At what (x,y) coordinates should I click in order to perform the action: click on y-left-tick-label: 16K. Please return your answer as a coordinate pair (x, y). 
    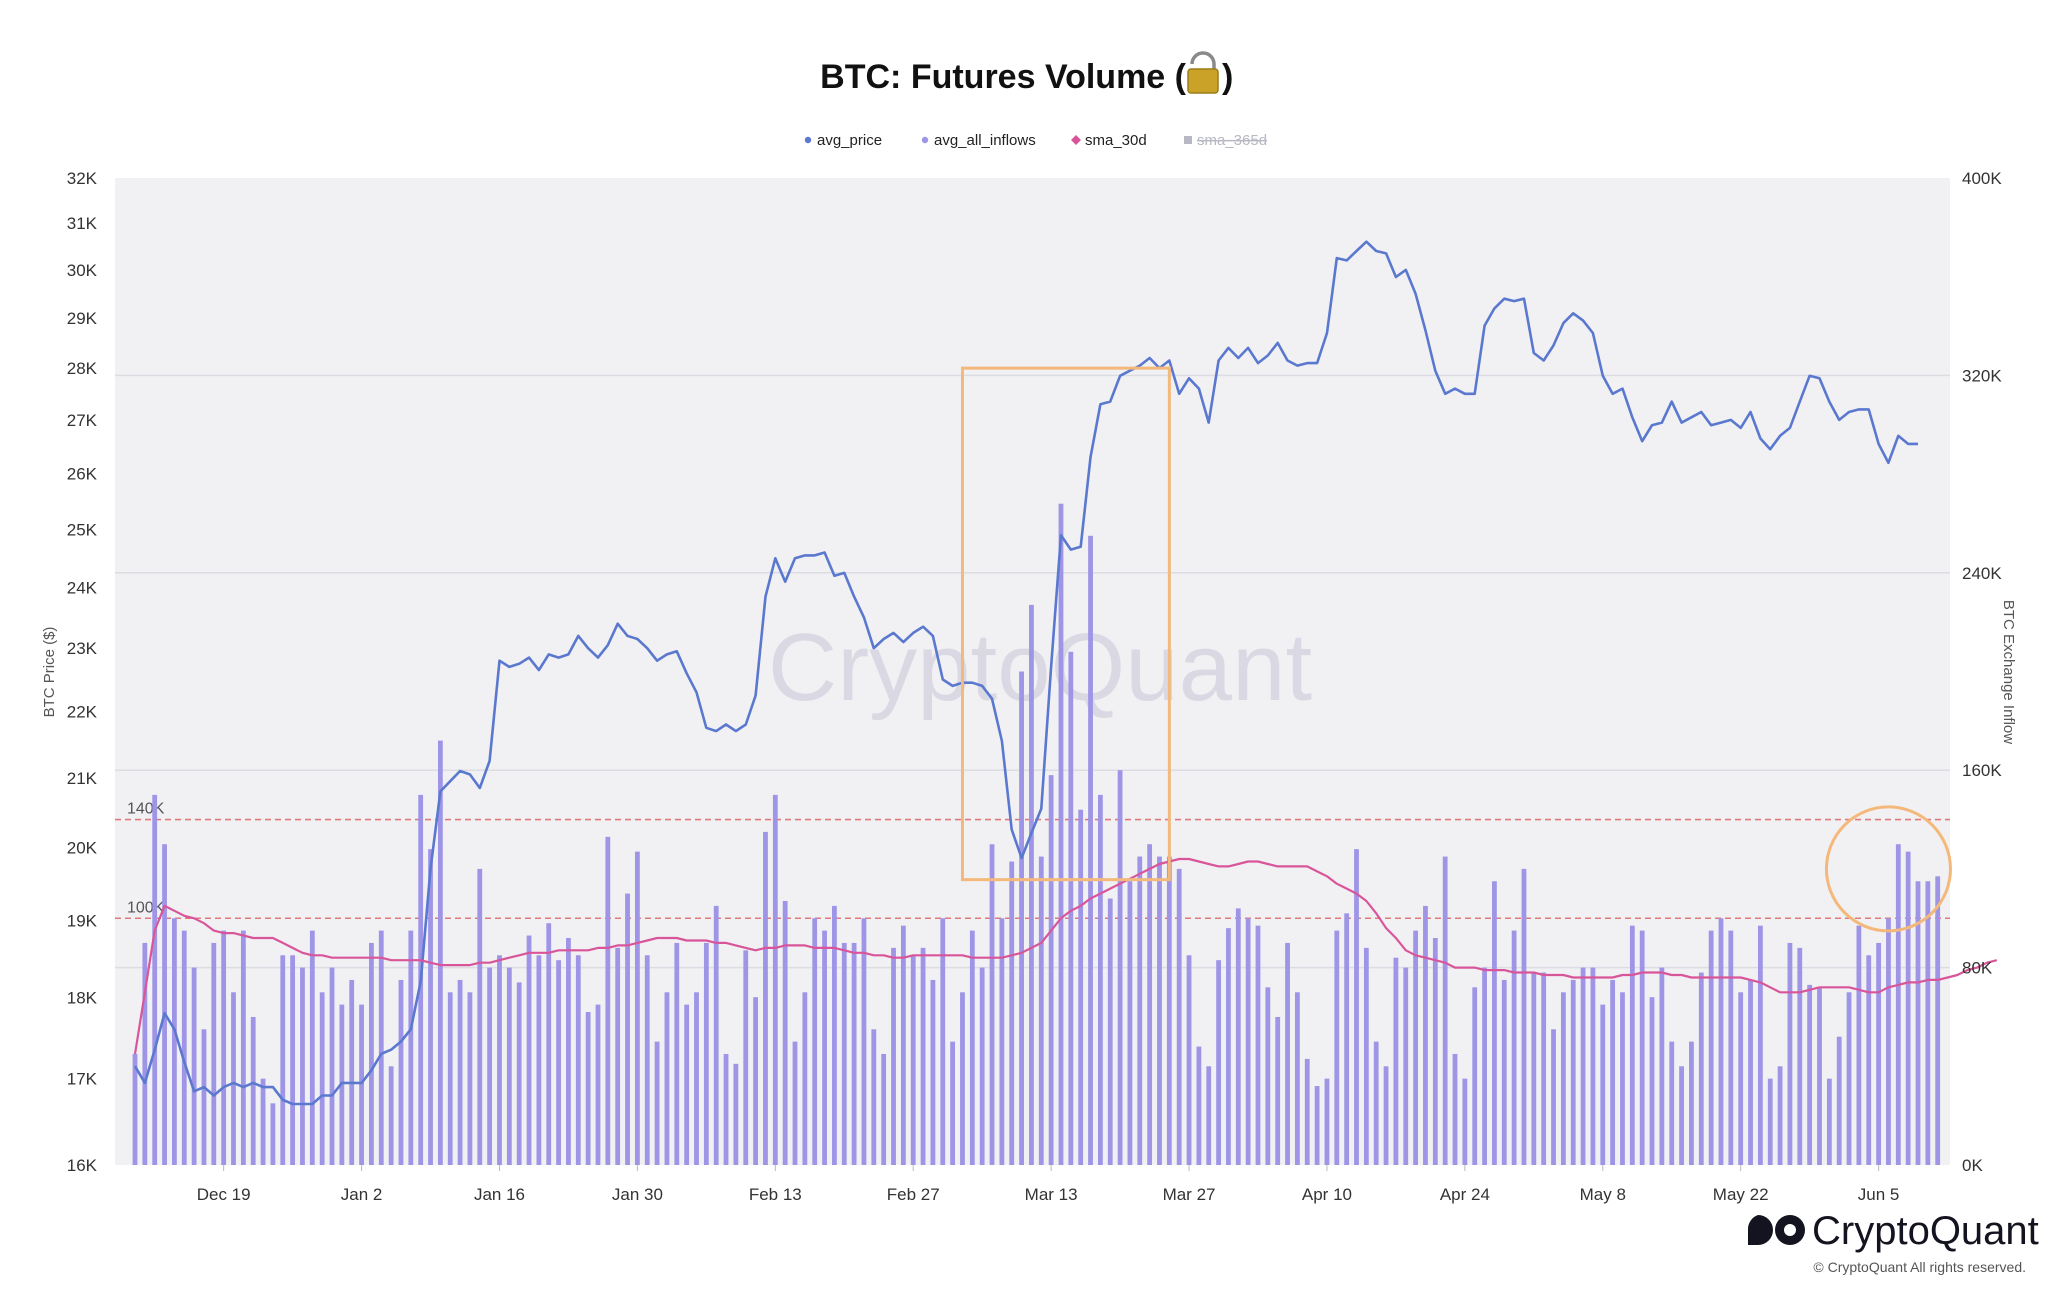
    Looking at the image, I should click on (82, 1165).